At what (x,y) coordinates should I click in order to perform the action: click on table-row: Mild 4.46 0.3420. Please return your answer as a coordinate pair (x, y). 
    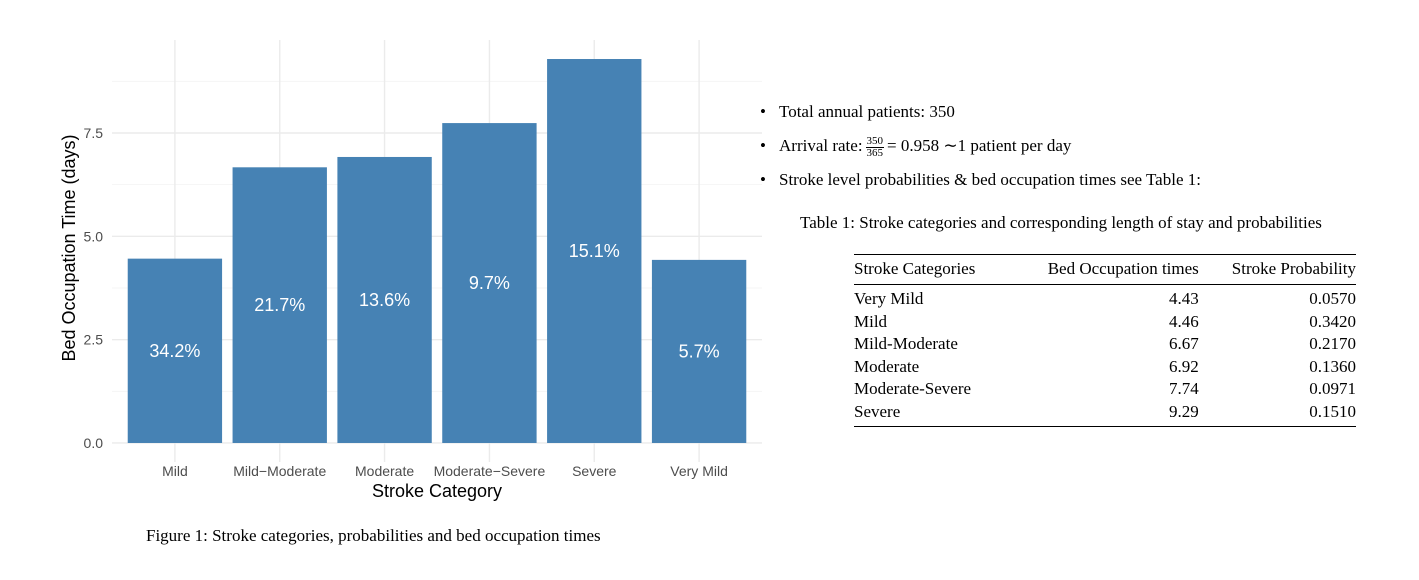
    Looking at the image, I should click on (1105, 322).